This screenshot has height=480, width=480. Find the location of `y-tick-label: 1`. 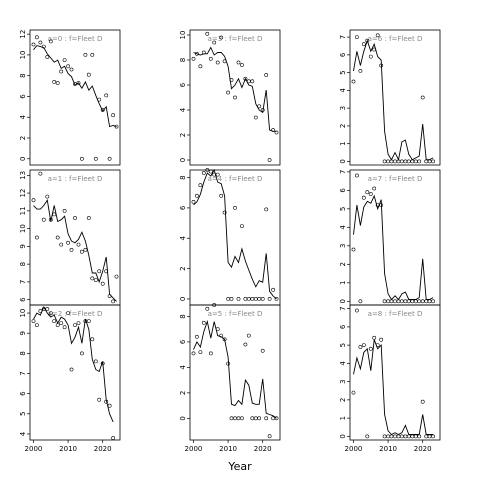

y-tick-label: 1 is located at coordinates (343, 418).